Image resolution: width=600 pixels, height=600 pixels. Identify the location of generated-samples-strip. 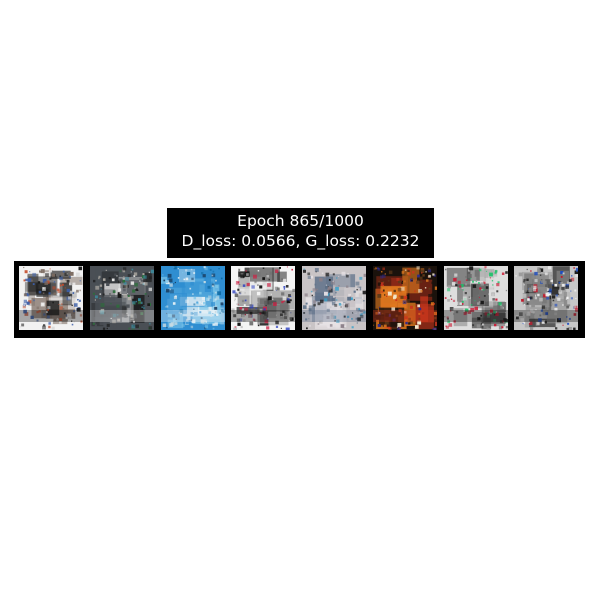
(299, 299).